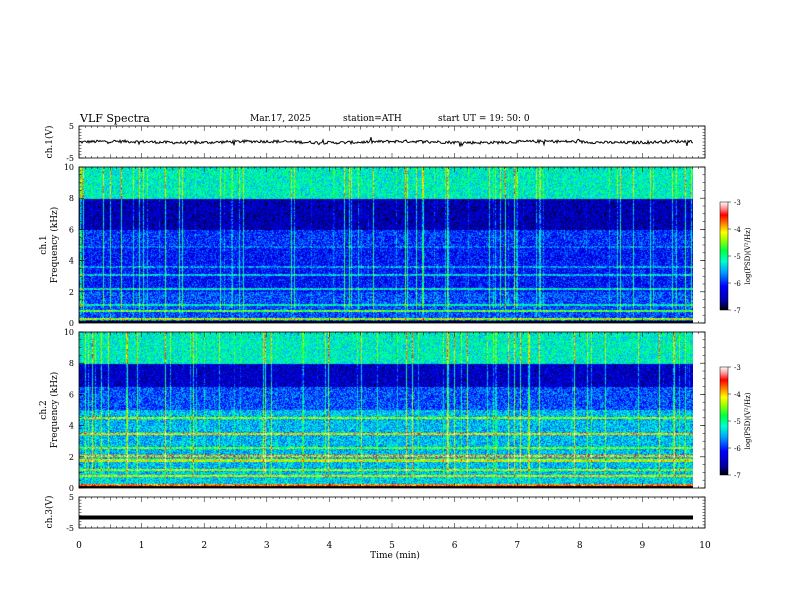  What do you see at coordinates (643, 546) in the screenshot?
I see `x-tick-label: 9` at bounding box center [643, 546].